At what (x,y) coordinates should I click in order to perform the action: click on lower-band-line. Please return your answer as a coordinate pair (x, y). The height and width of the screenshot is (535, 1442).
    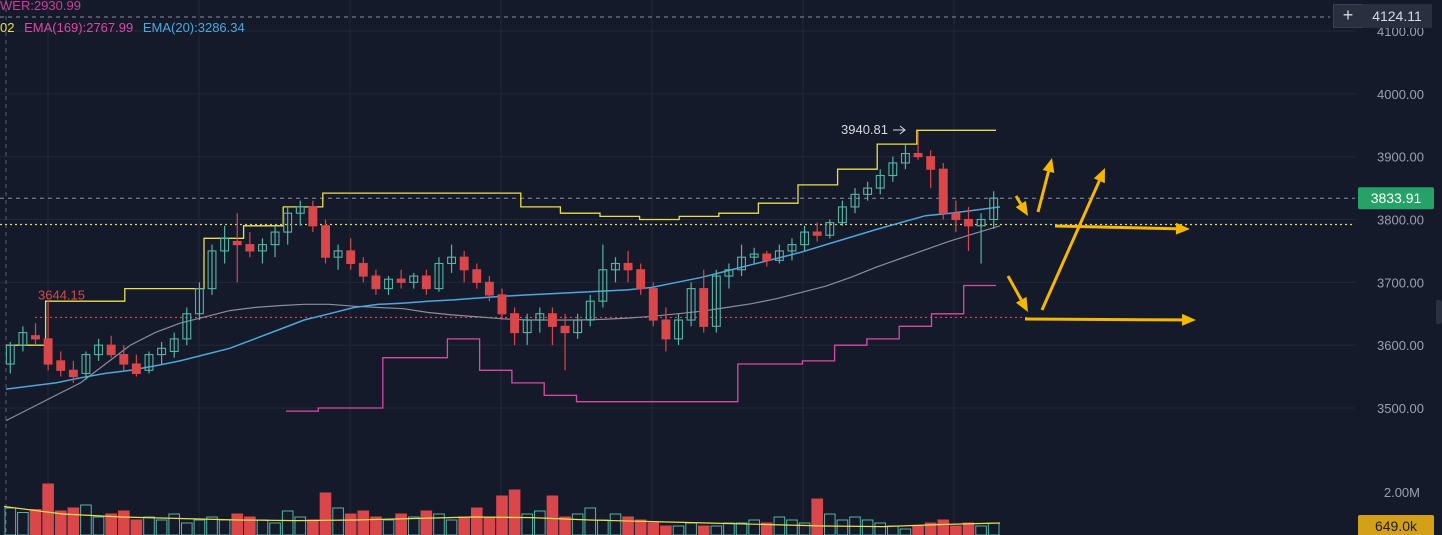
    Looking at the image, I should click on (641, 348).